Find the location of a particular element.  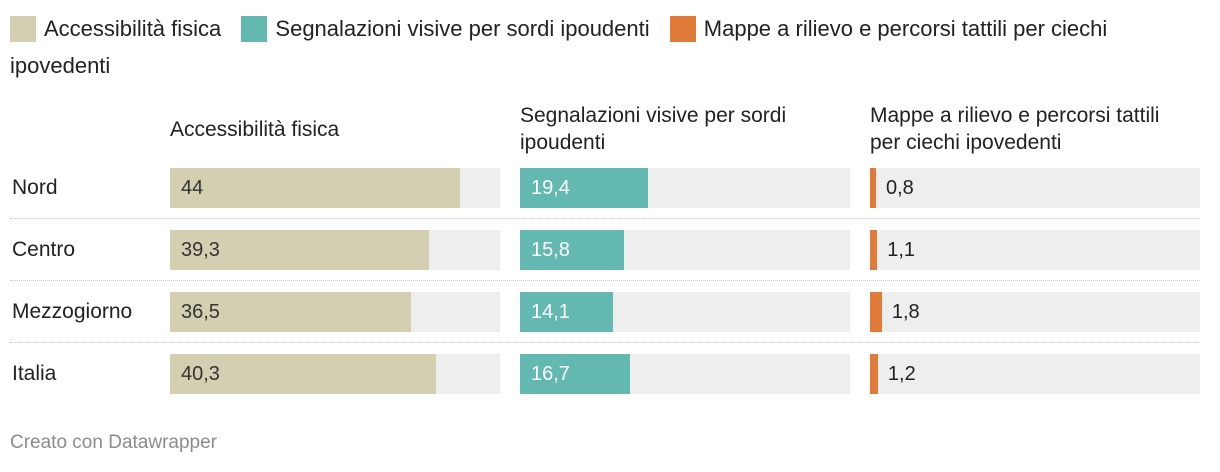

legend-swatch-accessibilita is located at coordinates (23, 29).